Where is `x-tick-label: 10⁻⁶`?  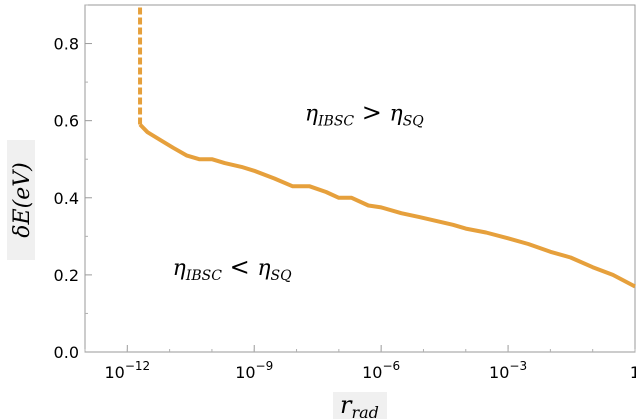
x-tick-label: 10⁻⁶ is located at coordinates (381, 370).